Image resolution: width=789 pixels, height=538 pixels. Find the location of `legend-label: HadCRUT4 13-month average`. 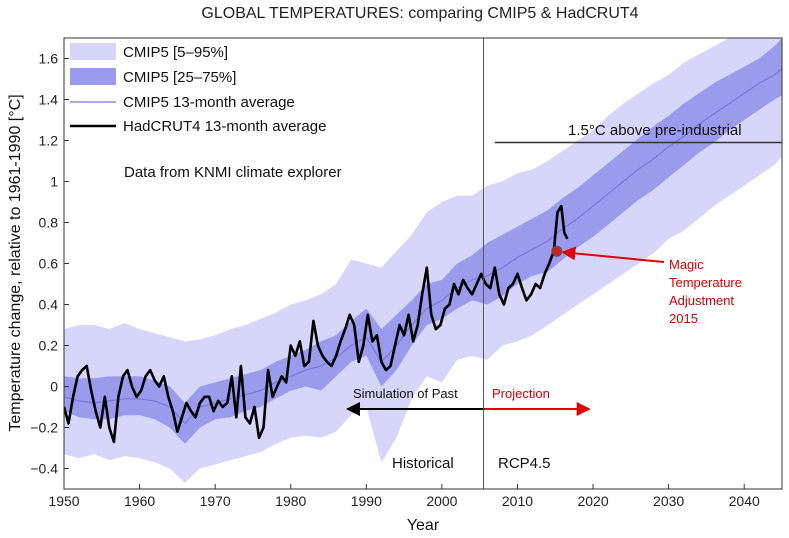

legend-label: HadCRUT4 13-month average is located at coordinates (224, 126).